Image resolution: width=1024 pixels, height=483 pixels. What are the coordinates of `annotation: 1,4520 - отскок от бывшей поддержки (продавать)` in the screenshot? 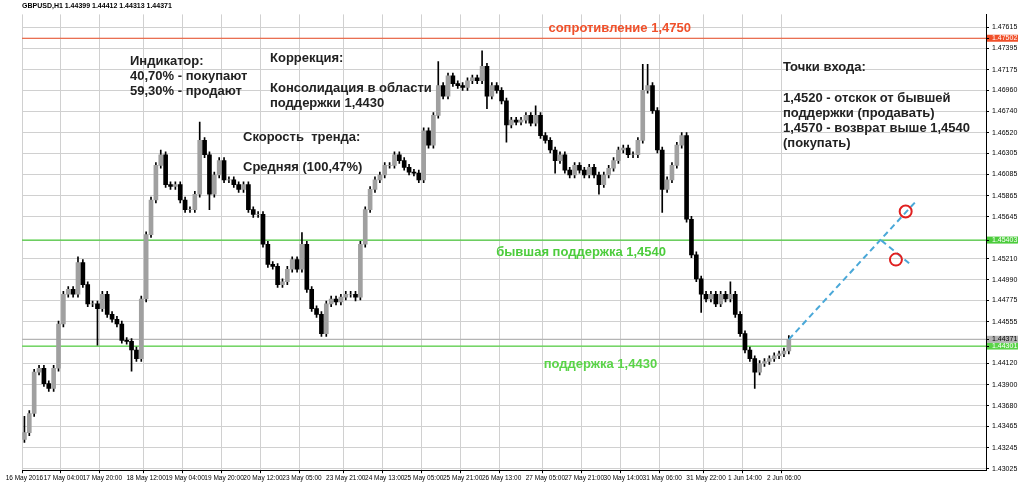 It's located at (867, 105).